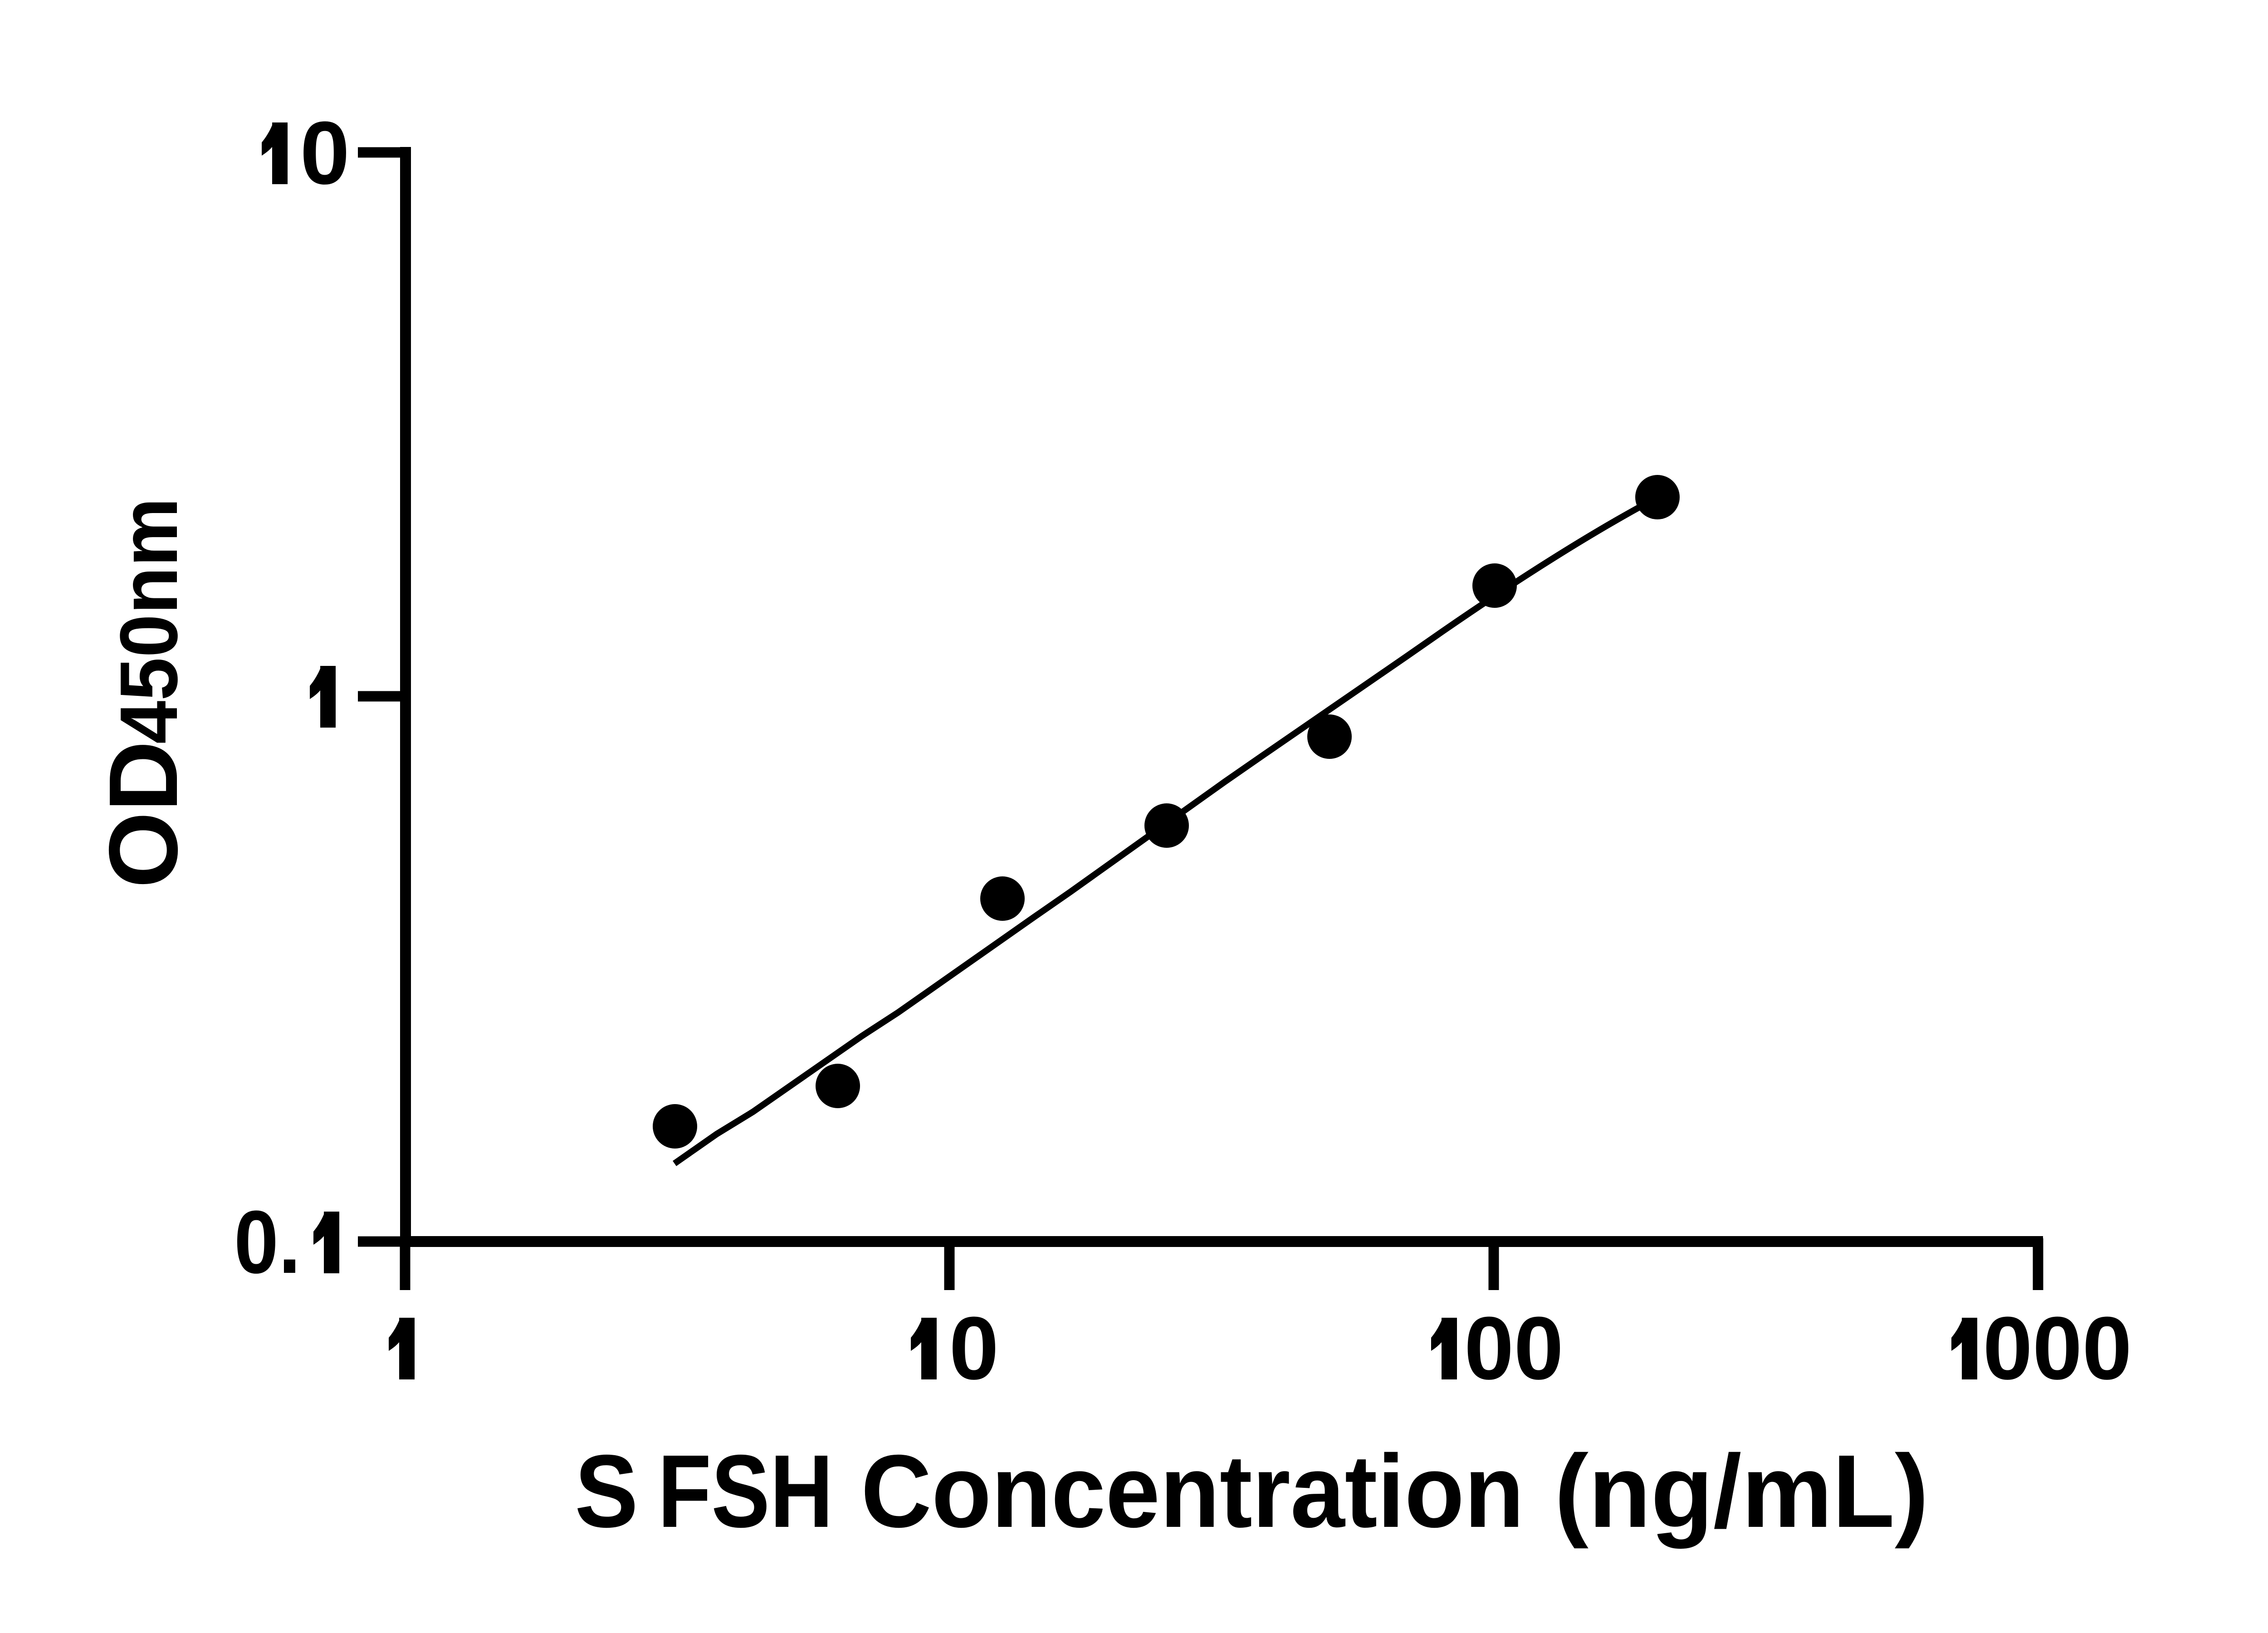  I want to click on svg-text: FSH, so click(746, 1491).